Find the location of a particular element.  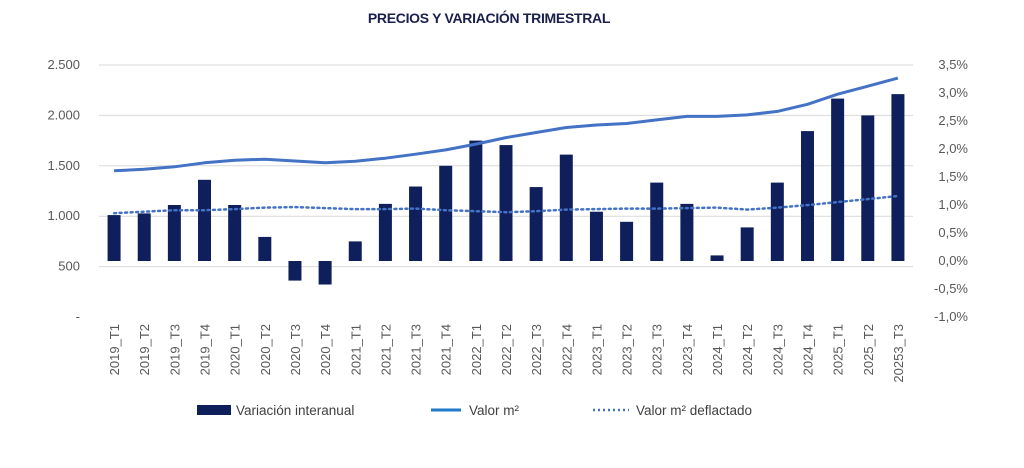

x-tick-label: 2021_T4 is located at coordinates (446, 349).